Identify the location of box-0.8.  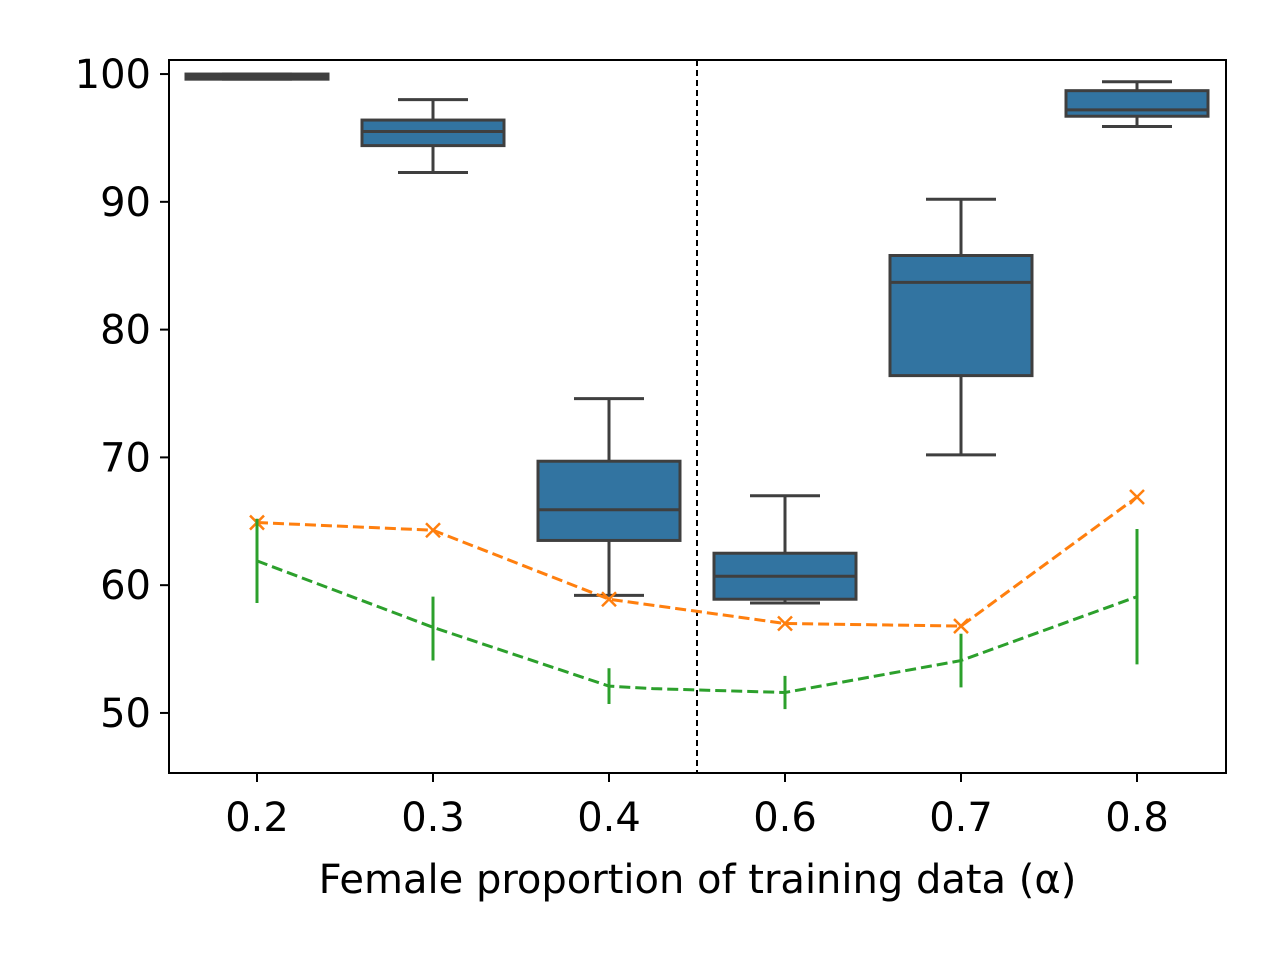
(1137, 104).